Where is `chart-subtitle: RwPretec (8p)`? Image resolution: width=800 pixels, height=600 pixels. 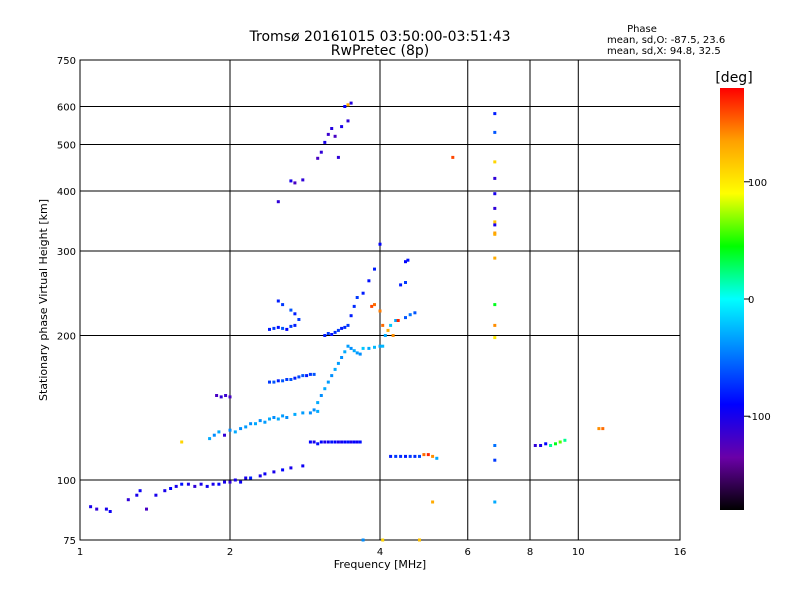 chart-subtitle: RwPretec (8p) is located at coordinates (380, 51).